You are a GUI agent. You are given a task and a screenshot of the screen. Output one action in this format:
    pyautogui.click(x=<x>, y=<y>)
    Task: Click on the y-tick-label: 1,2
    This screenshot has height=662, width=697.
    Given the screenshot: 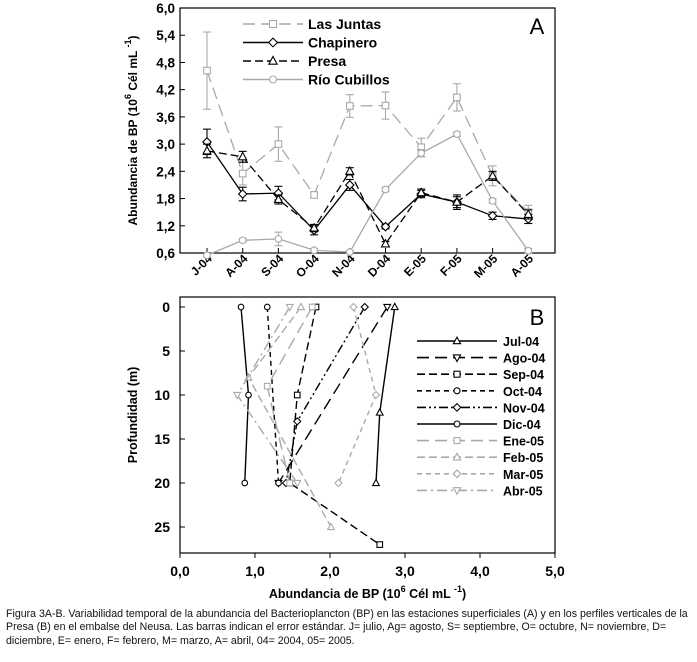 What is the action you would take?
    pyautogui.click(x=165, y=226)
    